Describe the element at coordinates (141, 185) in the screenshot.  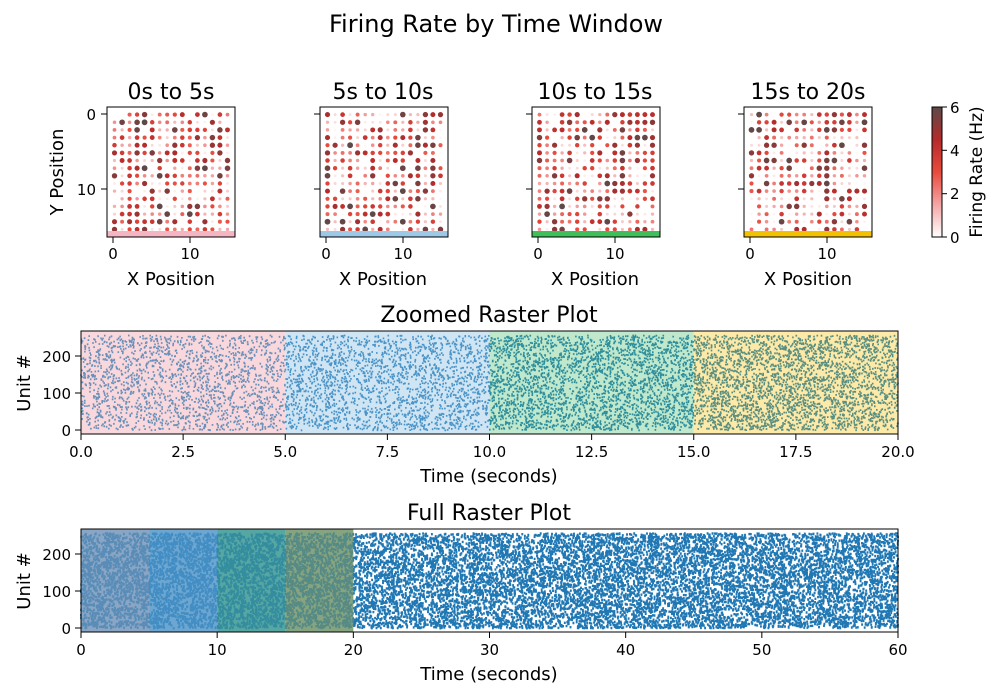
I see `heatmap-window-1: 0s to 5s 0 10 Y Position 0 10 X Position` at that location.